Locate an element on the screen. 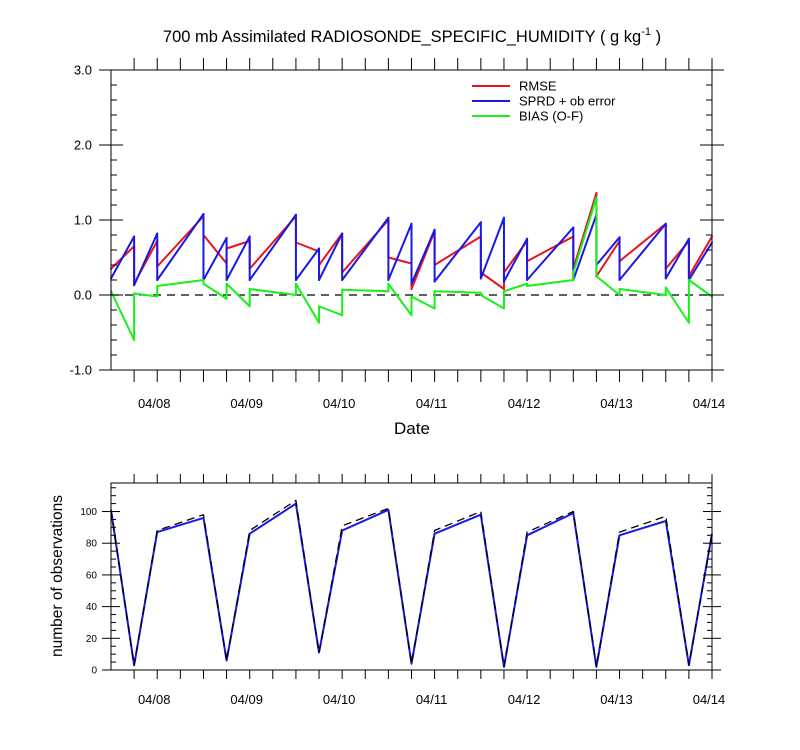  y-tick-label: 3.0 is located at coordinates (83, 70).